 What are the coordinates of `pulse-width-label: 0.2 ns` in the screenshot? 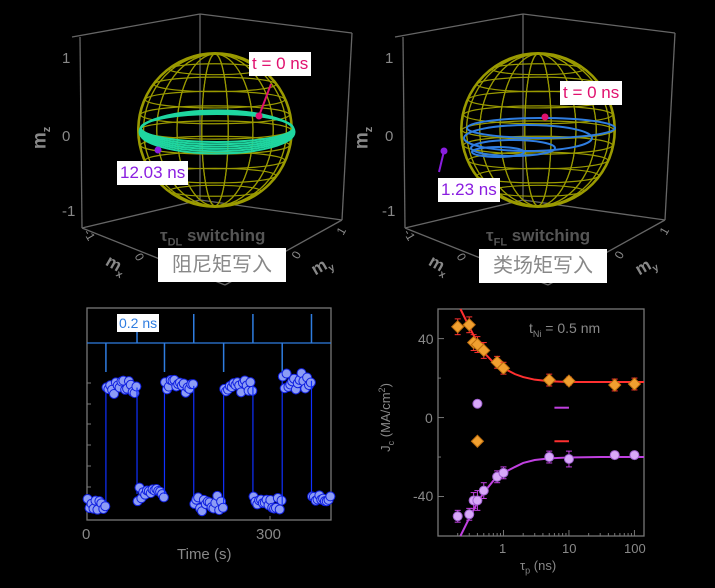 It's located at (138, 323).